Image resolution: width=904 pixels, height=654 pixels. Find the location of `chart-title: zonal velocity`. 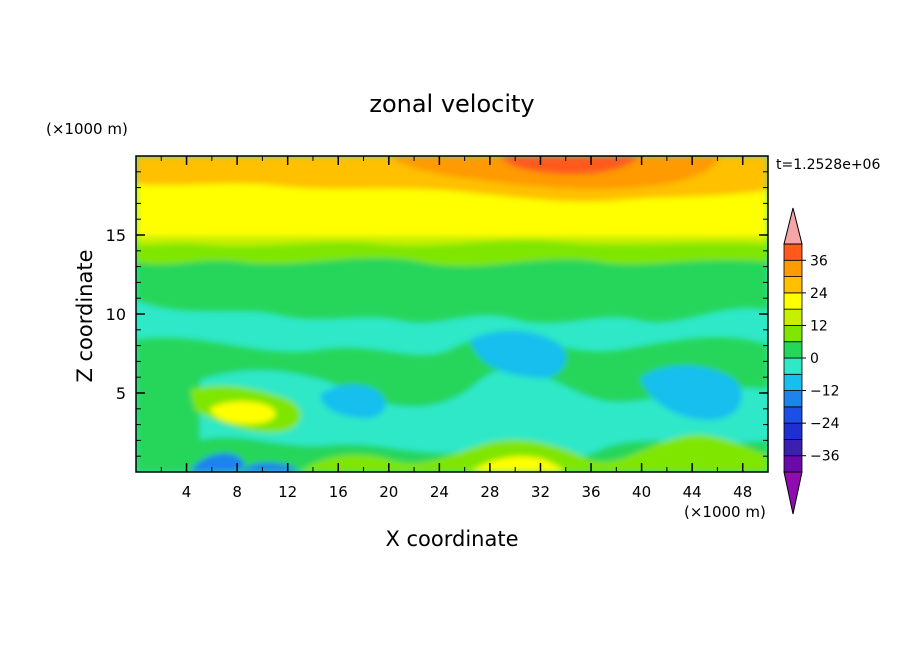

chart-title: zonal velocity is located at coordinates (451, 104).